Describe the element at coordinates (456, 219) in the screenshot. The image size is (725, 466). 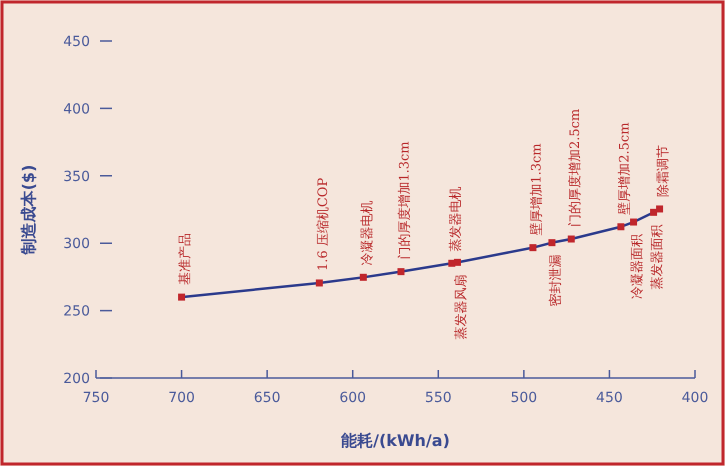
I see `annotation: 蒸发器电机` at that location.